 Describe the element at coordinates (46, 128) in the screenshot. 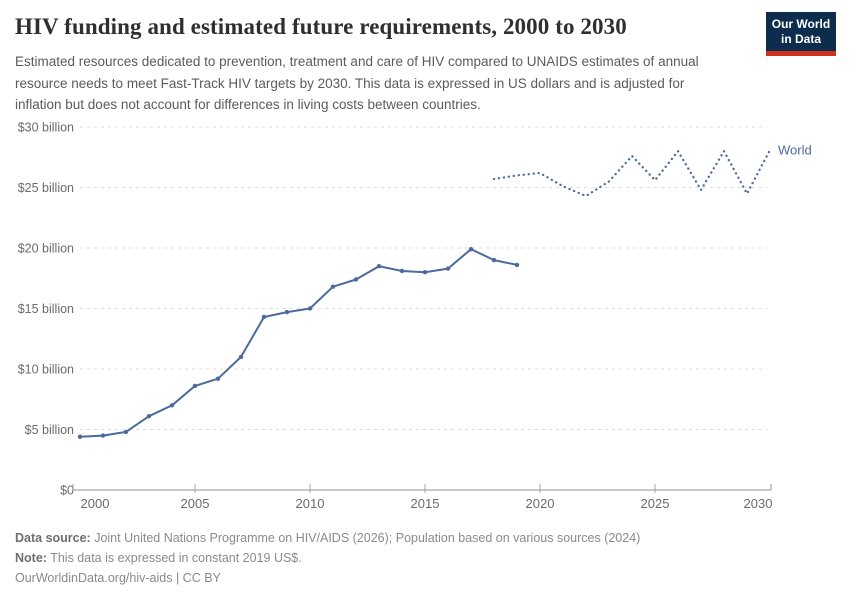

I see `y-tick-label: $30 billion` at that location.